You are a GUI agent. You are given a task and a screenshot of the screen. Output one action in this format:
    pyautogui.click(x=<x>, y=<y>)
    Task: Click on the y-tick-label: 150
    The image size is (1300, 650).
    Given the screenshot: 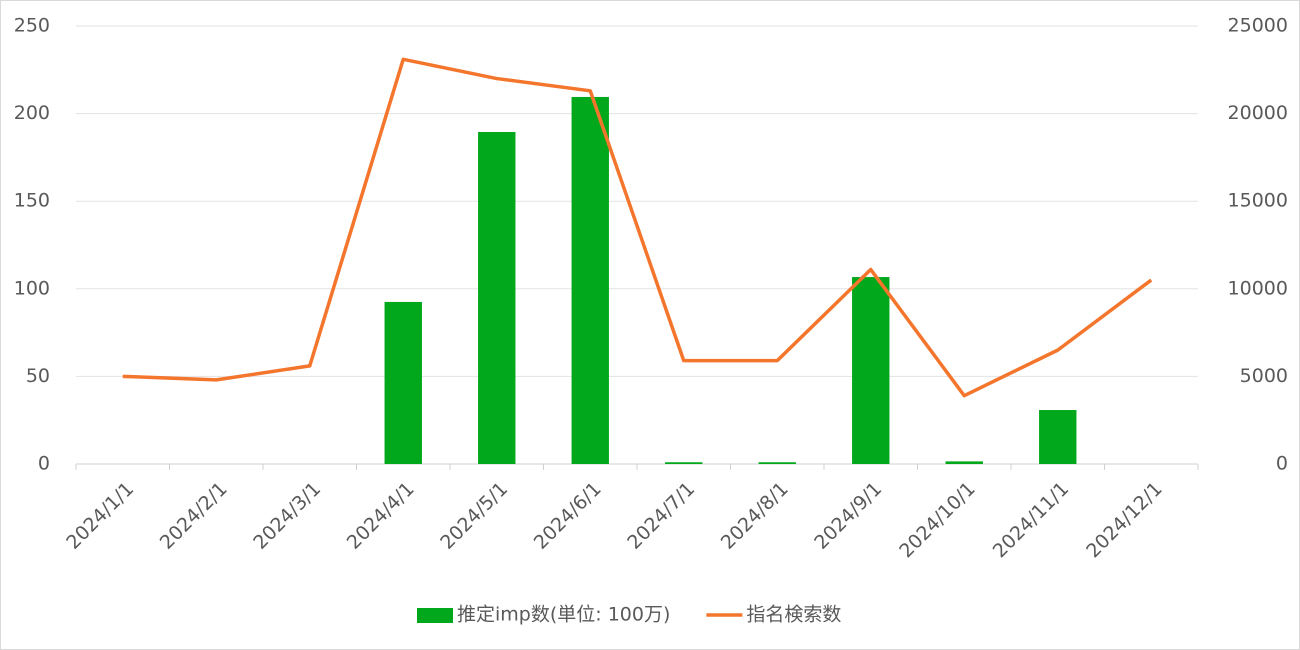 What is the action you would take?
    pyautogui.click(x=32, y=201)
    